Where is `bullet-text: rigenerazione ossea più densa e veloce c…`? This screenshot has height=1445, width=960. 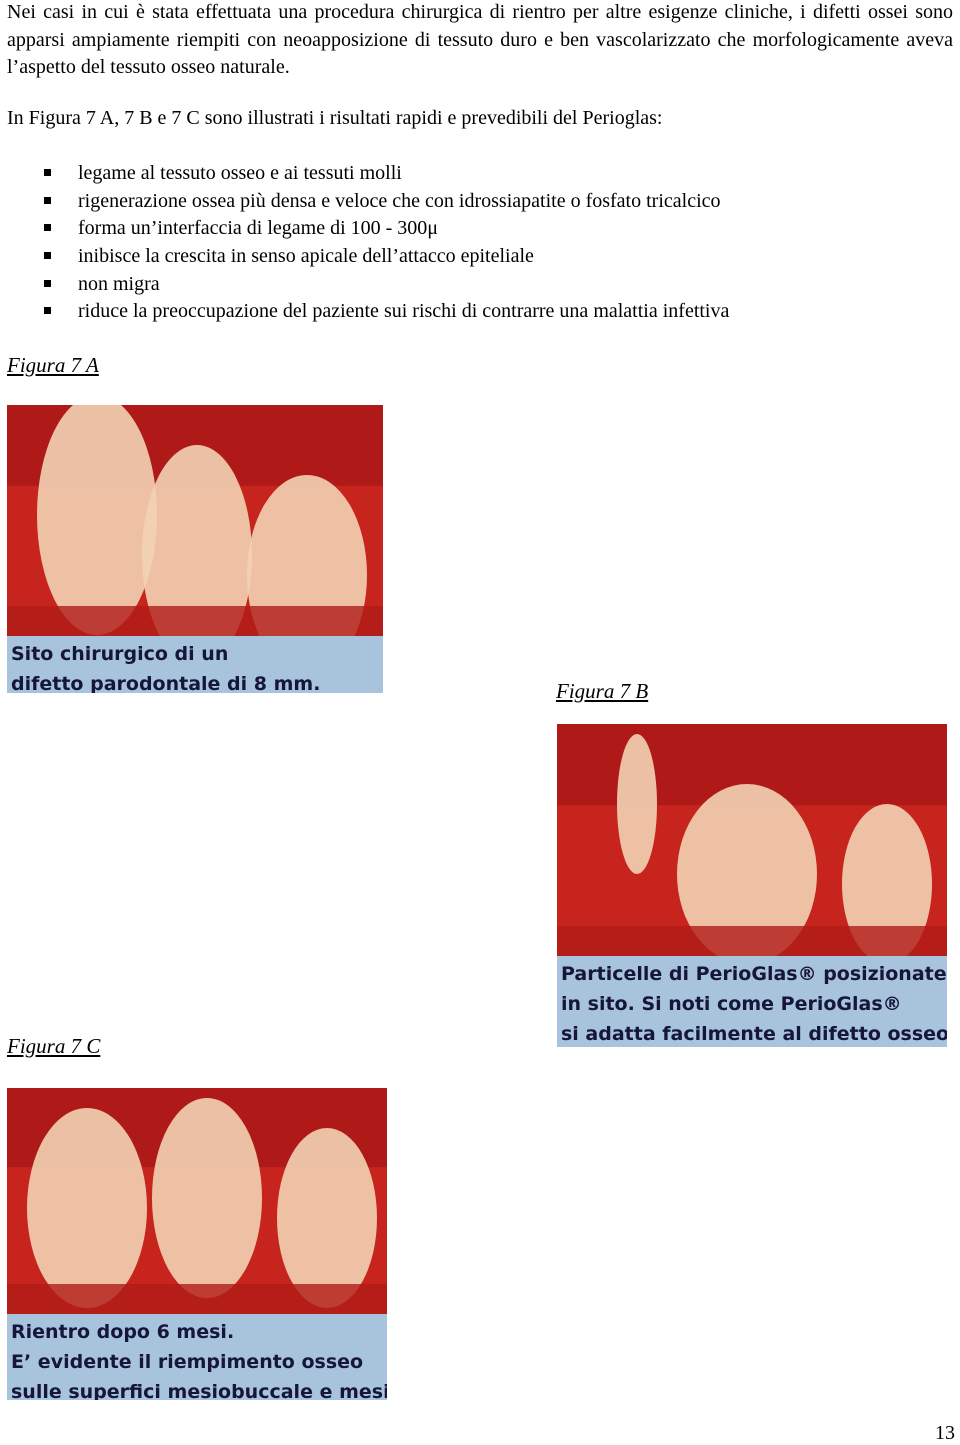 bullet-text: rigenerazione ossea più densa e veloce c… is located at coordinates (399, 200).